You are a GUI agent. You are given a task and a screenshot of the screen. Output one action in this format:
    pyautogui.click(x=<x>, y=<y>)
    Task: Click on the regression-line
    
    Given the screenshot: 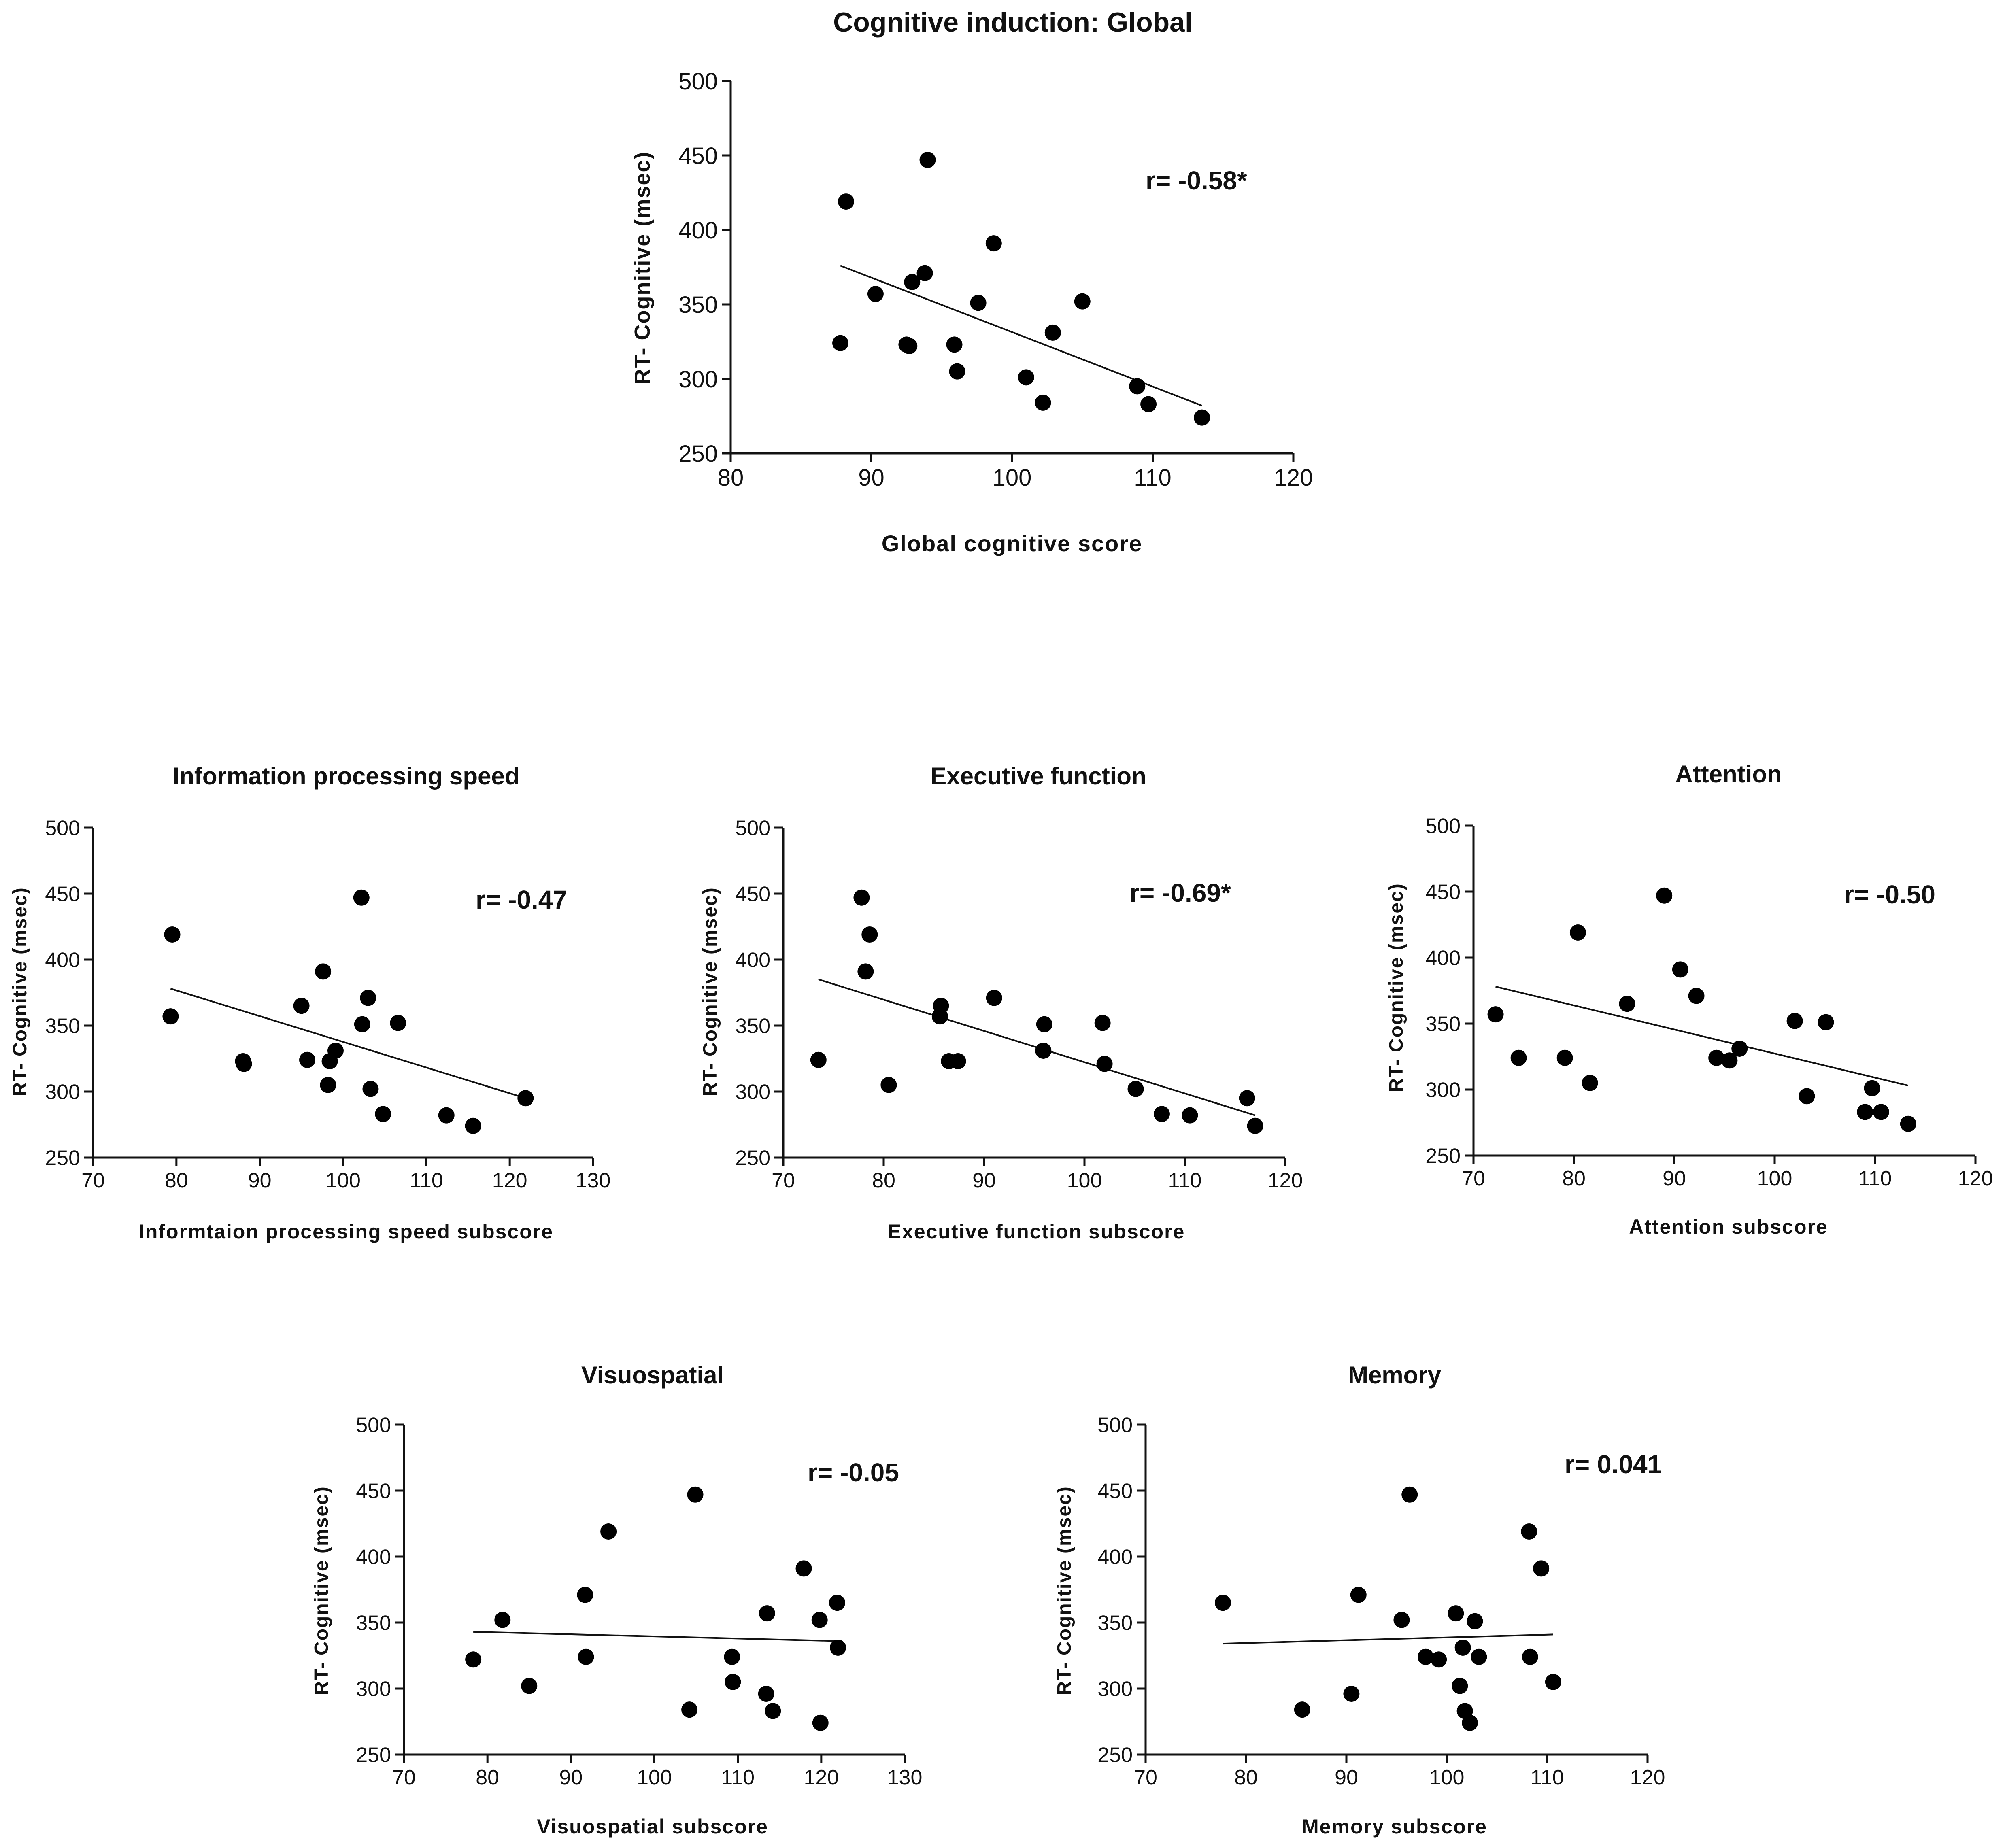 What is the action you would take?
    pyautogui.click(x=1702, y=1037)
    